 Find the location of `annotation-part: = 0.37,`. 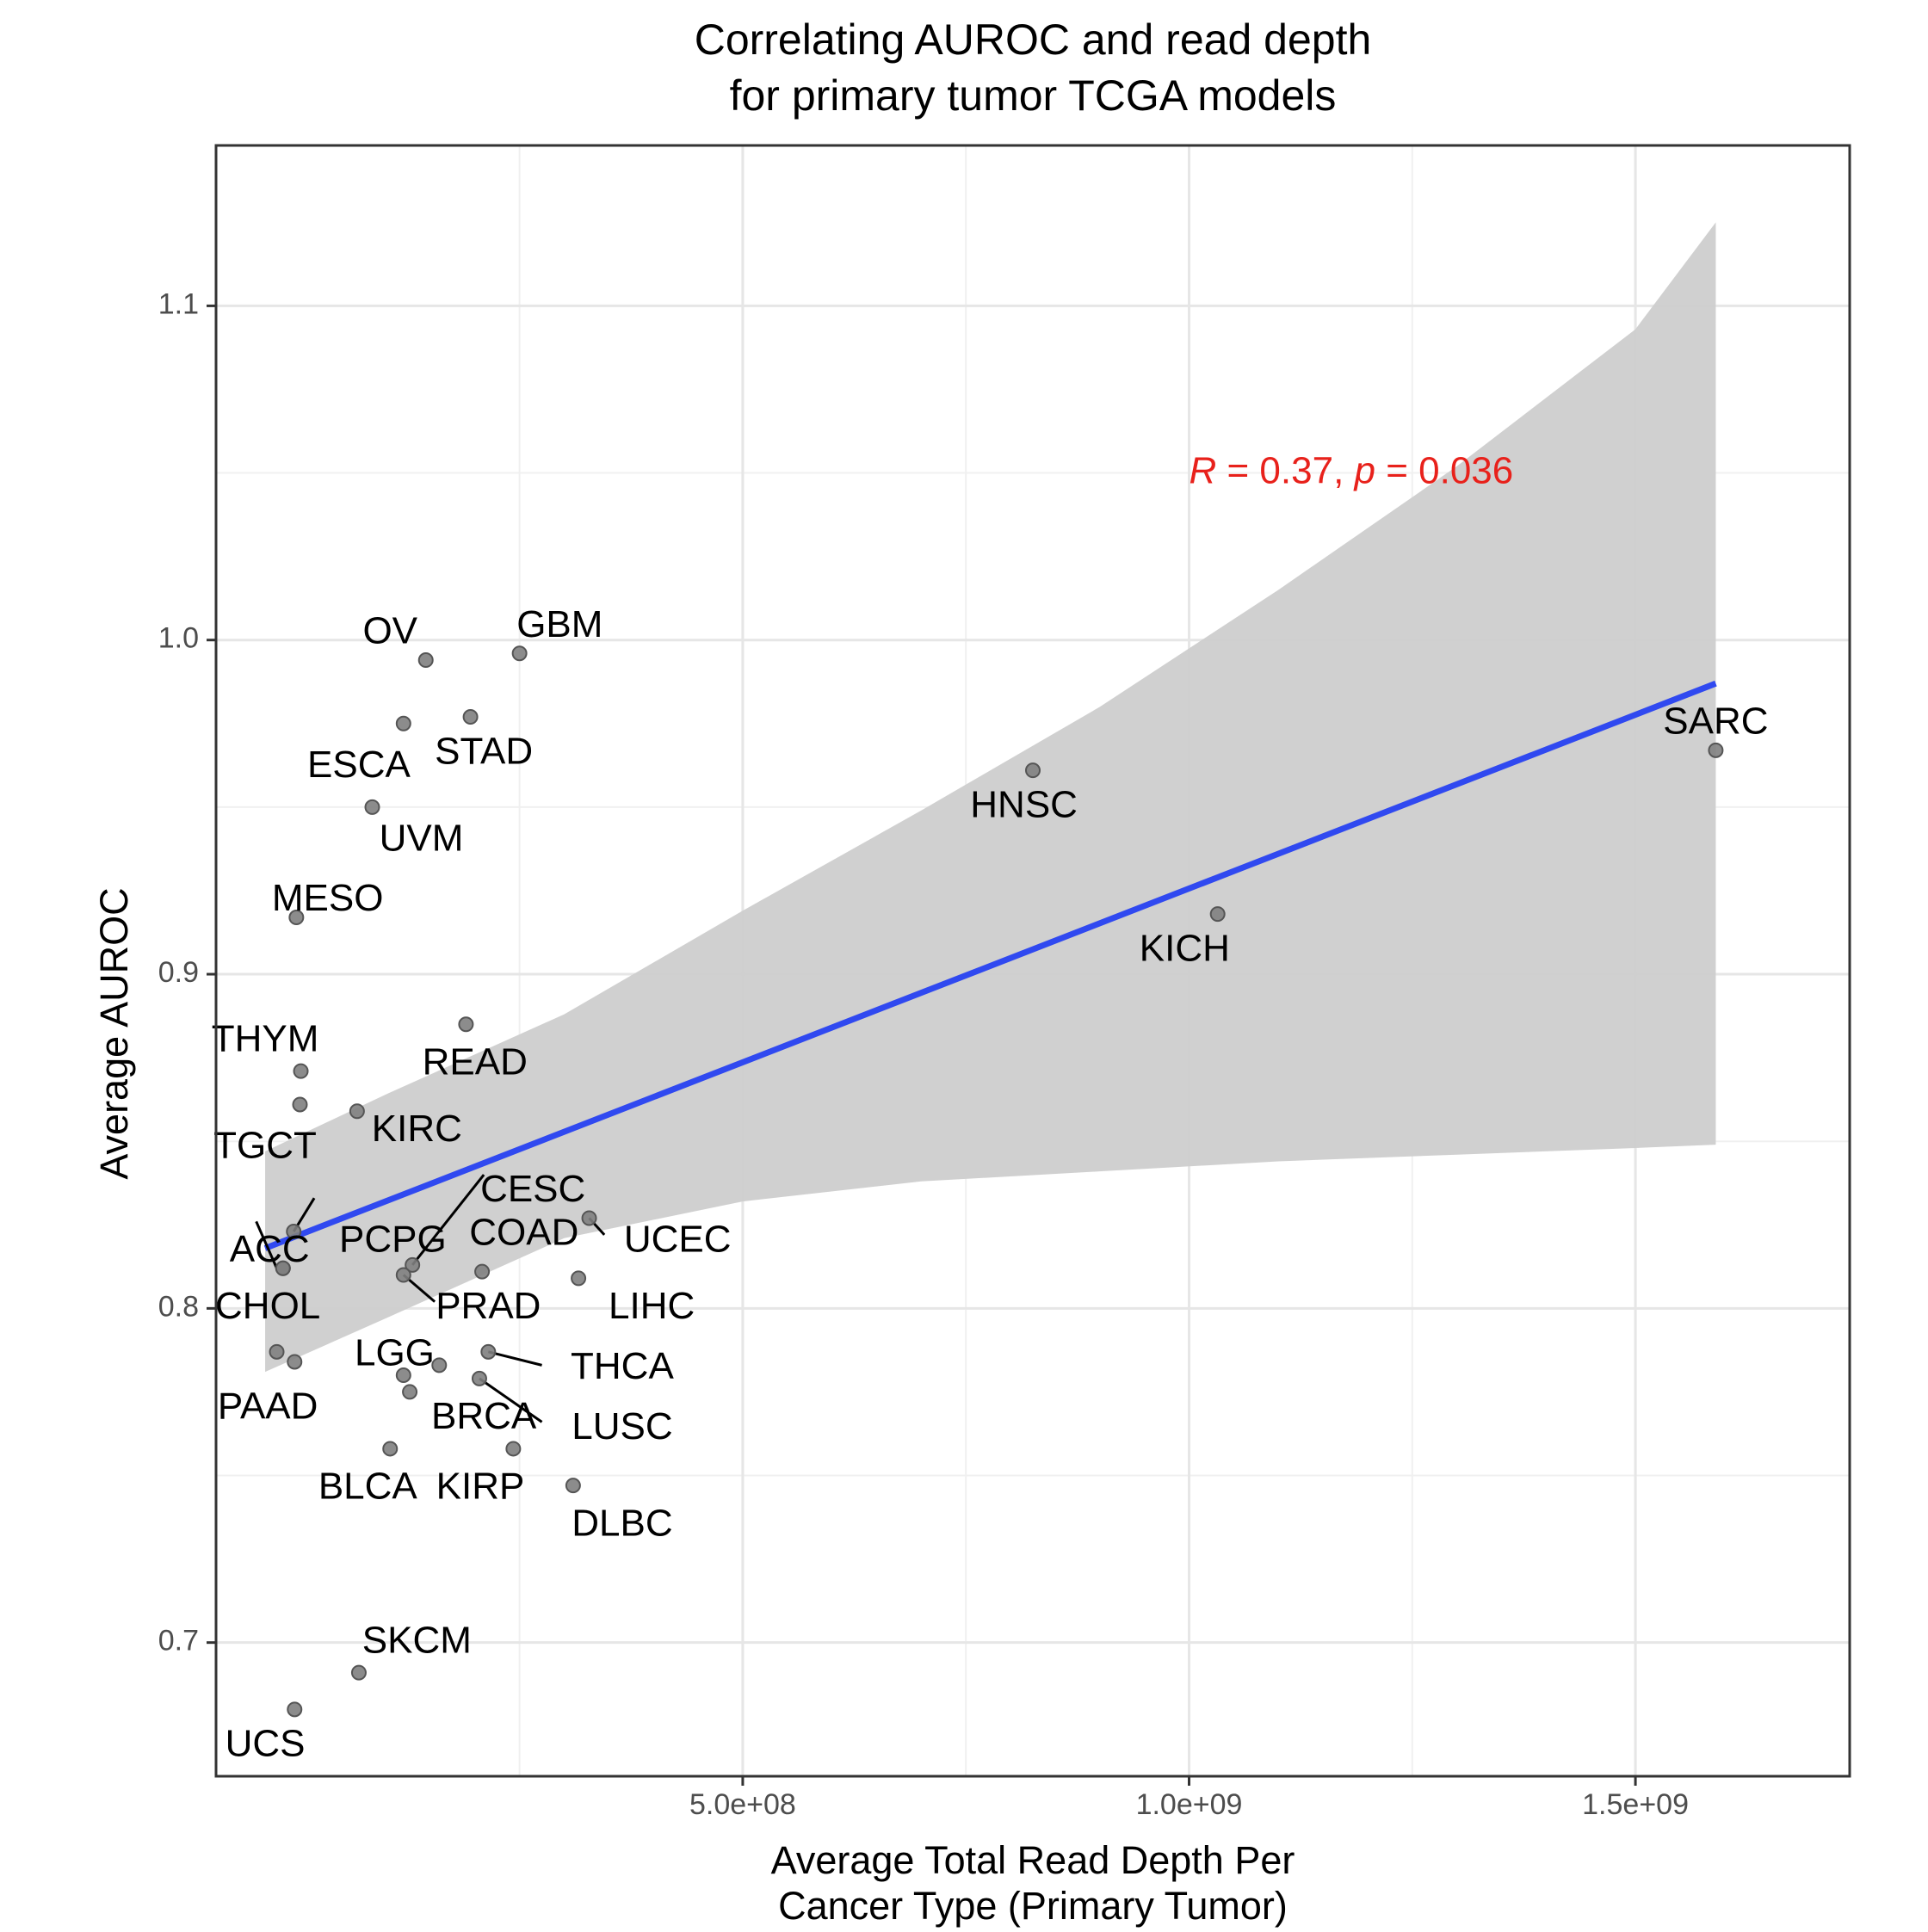

annotation-part: = 0.37, is located at coordinates (1285, 470).